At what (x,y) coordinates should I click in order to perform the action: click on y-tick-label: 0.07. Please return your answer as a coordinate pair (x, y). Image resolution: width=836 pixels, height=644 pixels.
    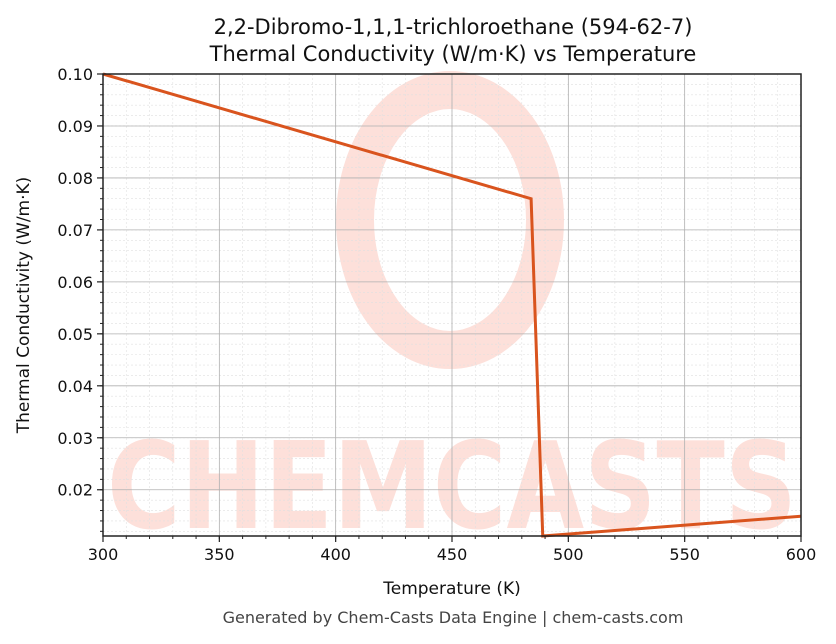
    Looking at the image, I should click on (75, 230).